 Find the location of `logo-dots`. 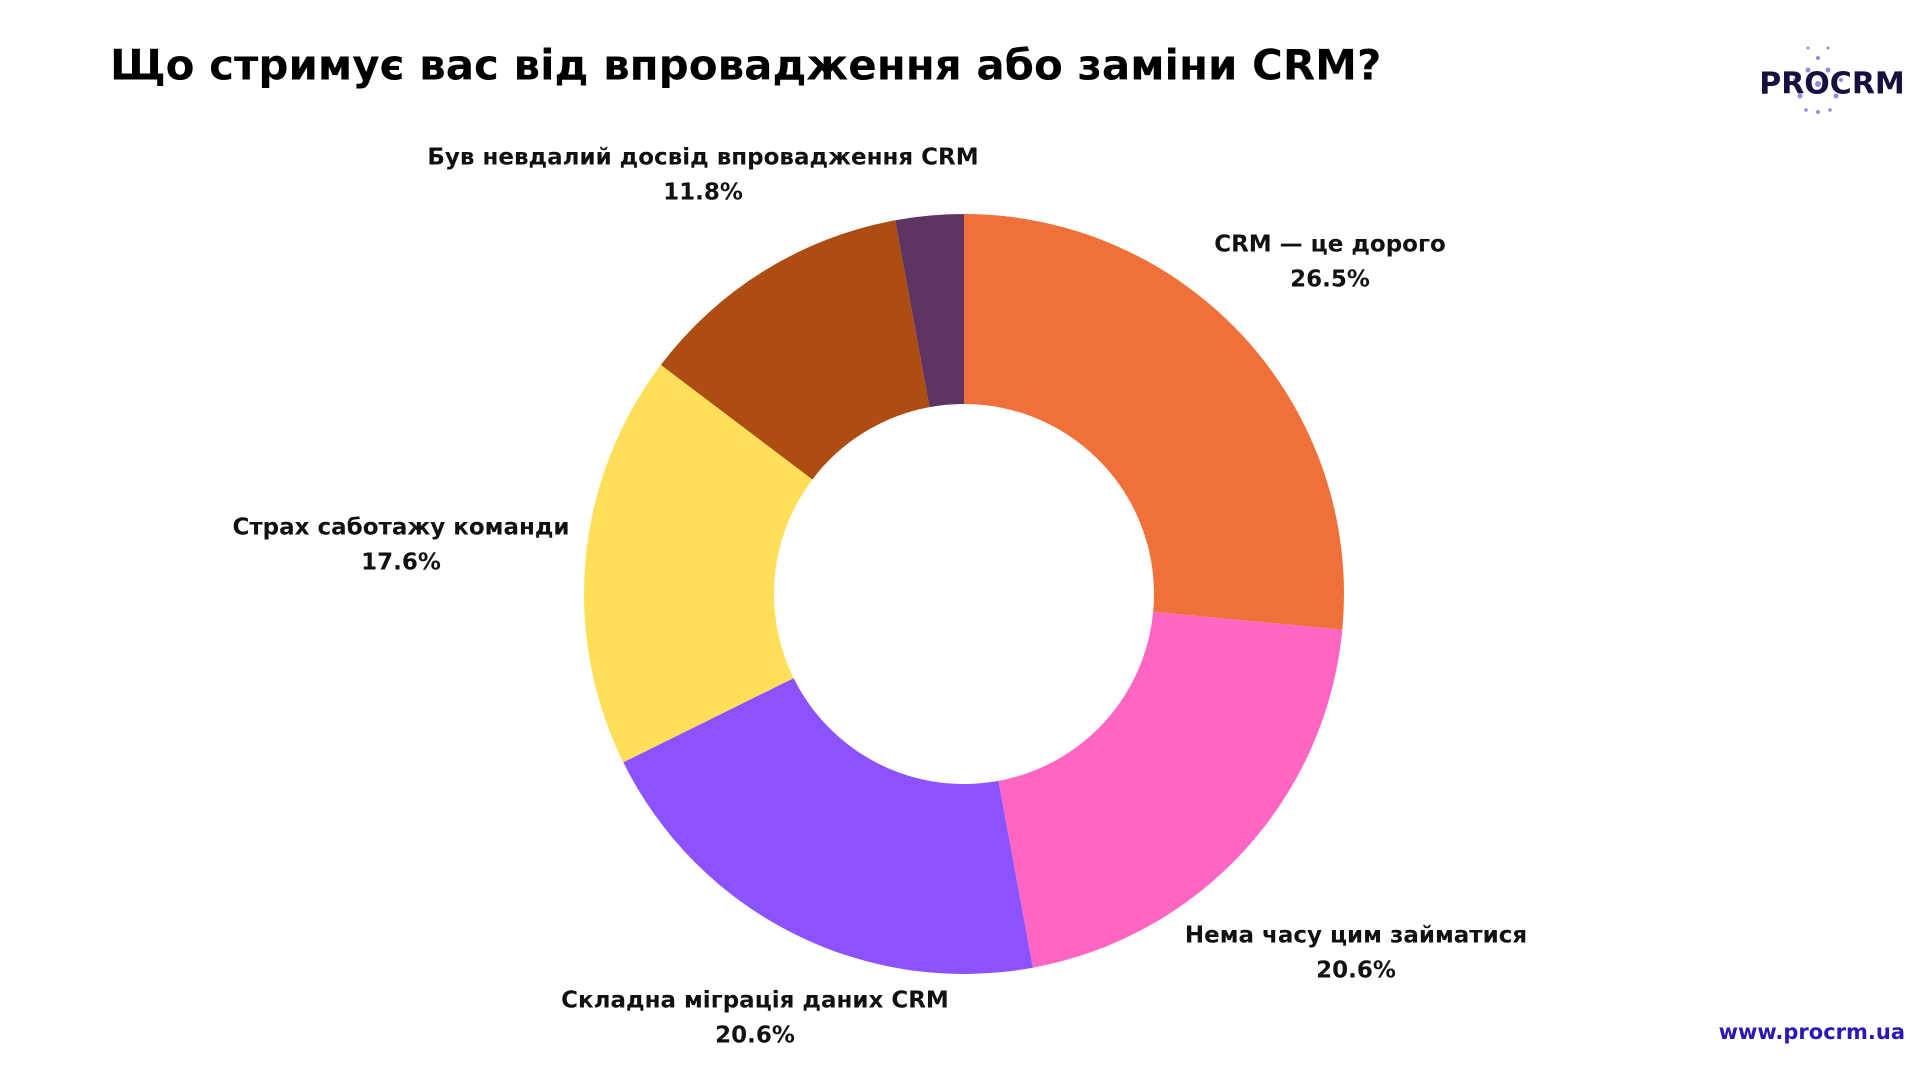

logo-dots is located at coordinates (1818, 80).